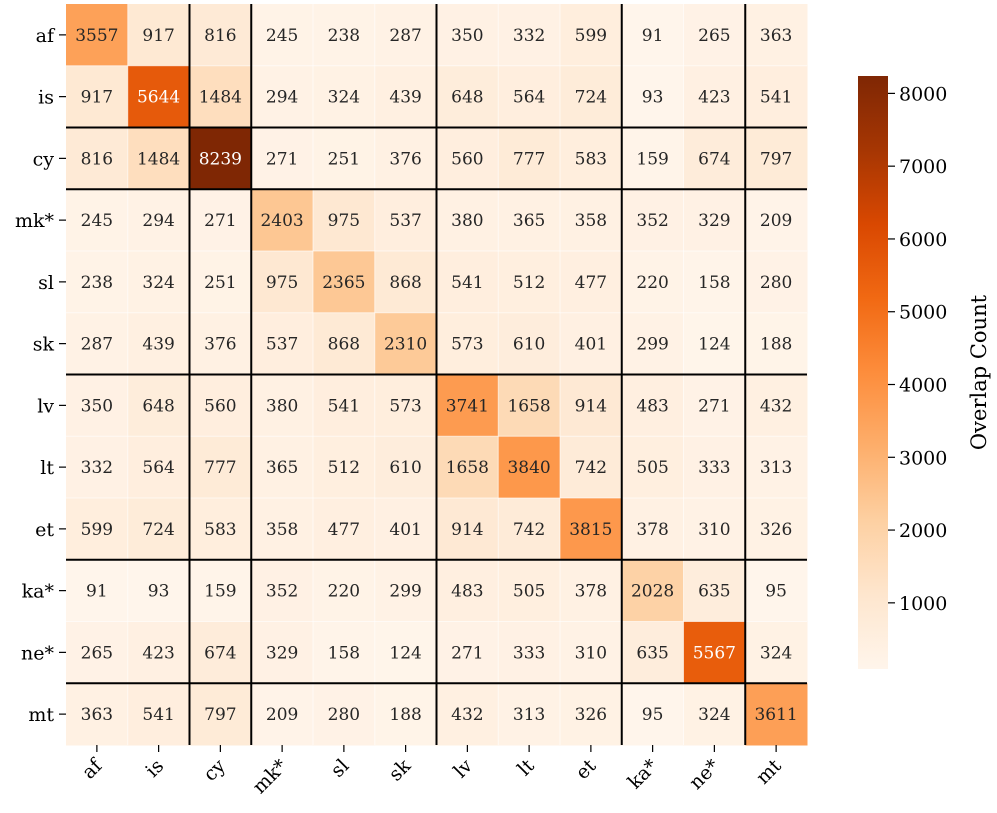 Image resolution: width=997 pixels, height=813 pixels. Describe the element at coordinates (44, 159) in the screenshot. I see `y-tick-label: cy` at that location.